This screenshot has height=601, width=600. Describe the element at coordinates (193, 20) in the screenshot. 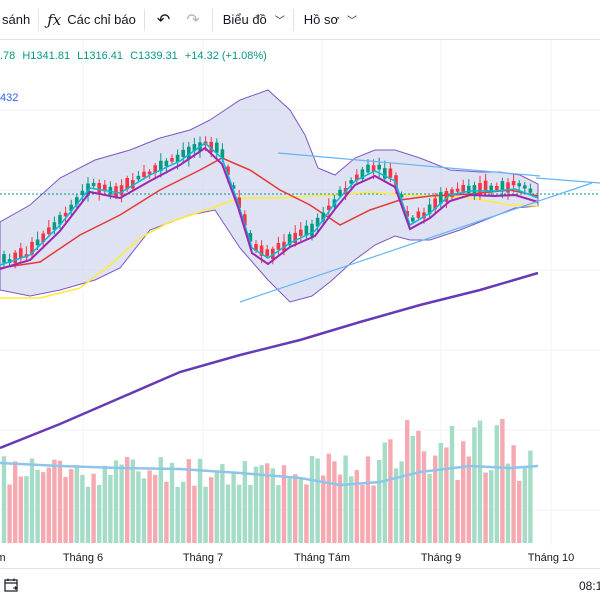

I see `redo-icon: ↷` at that location.